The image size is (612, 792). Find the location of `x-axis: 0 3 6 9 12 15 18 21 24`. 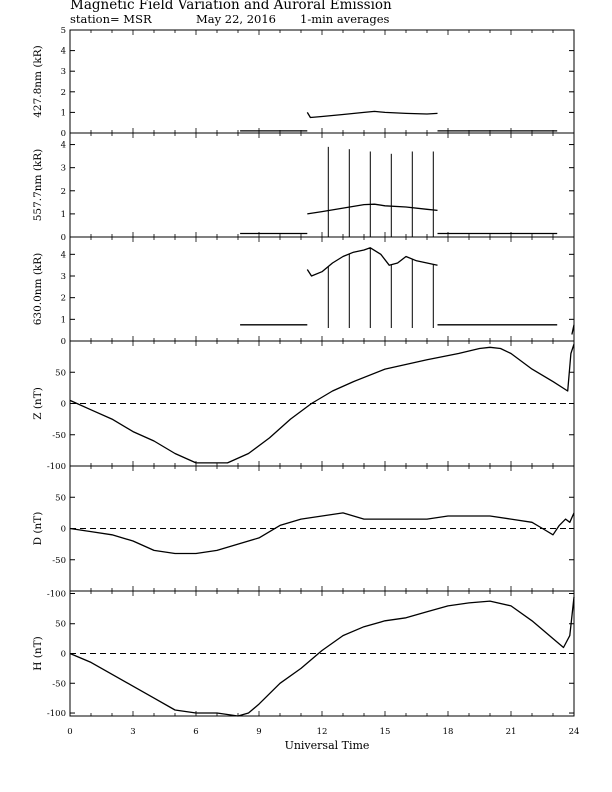

x-axis: 0 3 6 9 12 15 18 21 24 is located at coordinates (323, 732).